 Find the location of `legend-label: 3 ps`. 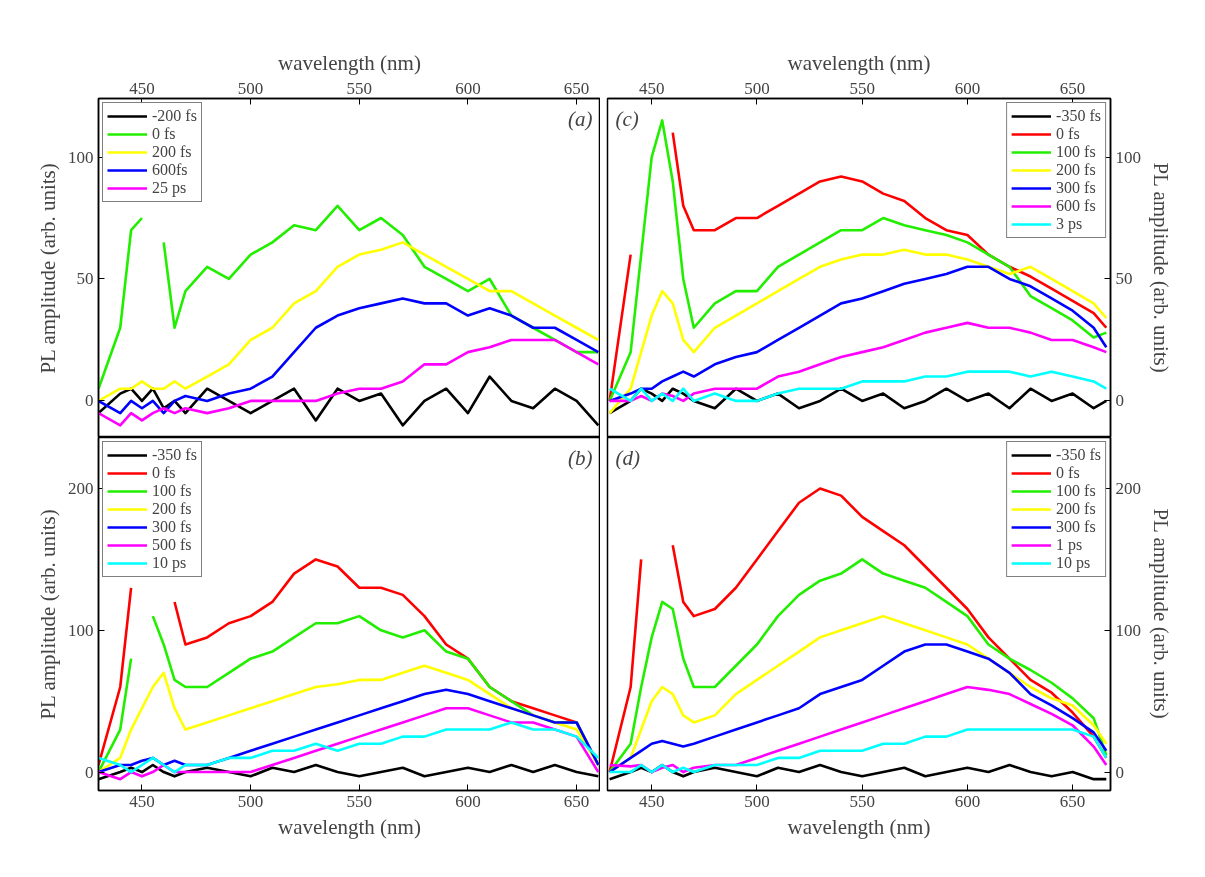

legend-label: 3 ps is located at coordinates (1069, 224).